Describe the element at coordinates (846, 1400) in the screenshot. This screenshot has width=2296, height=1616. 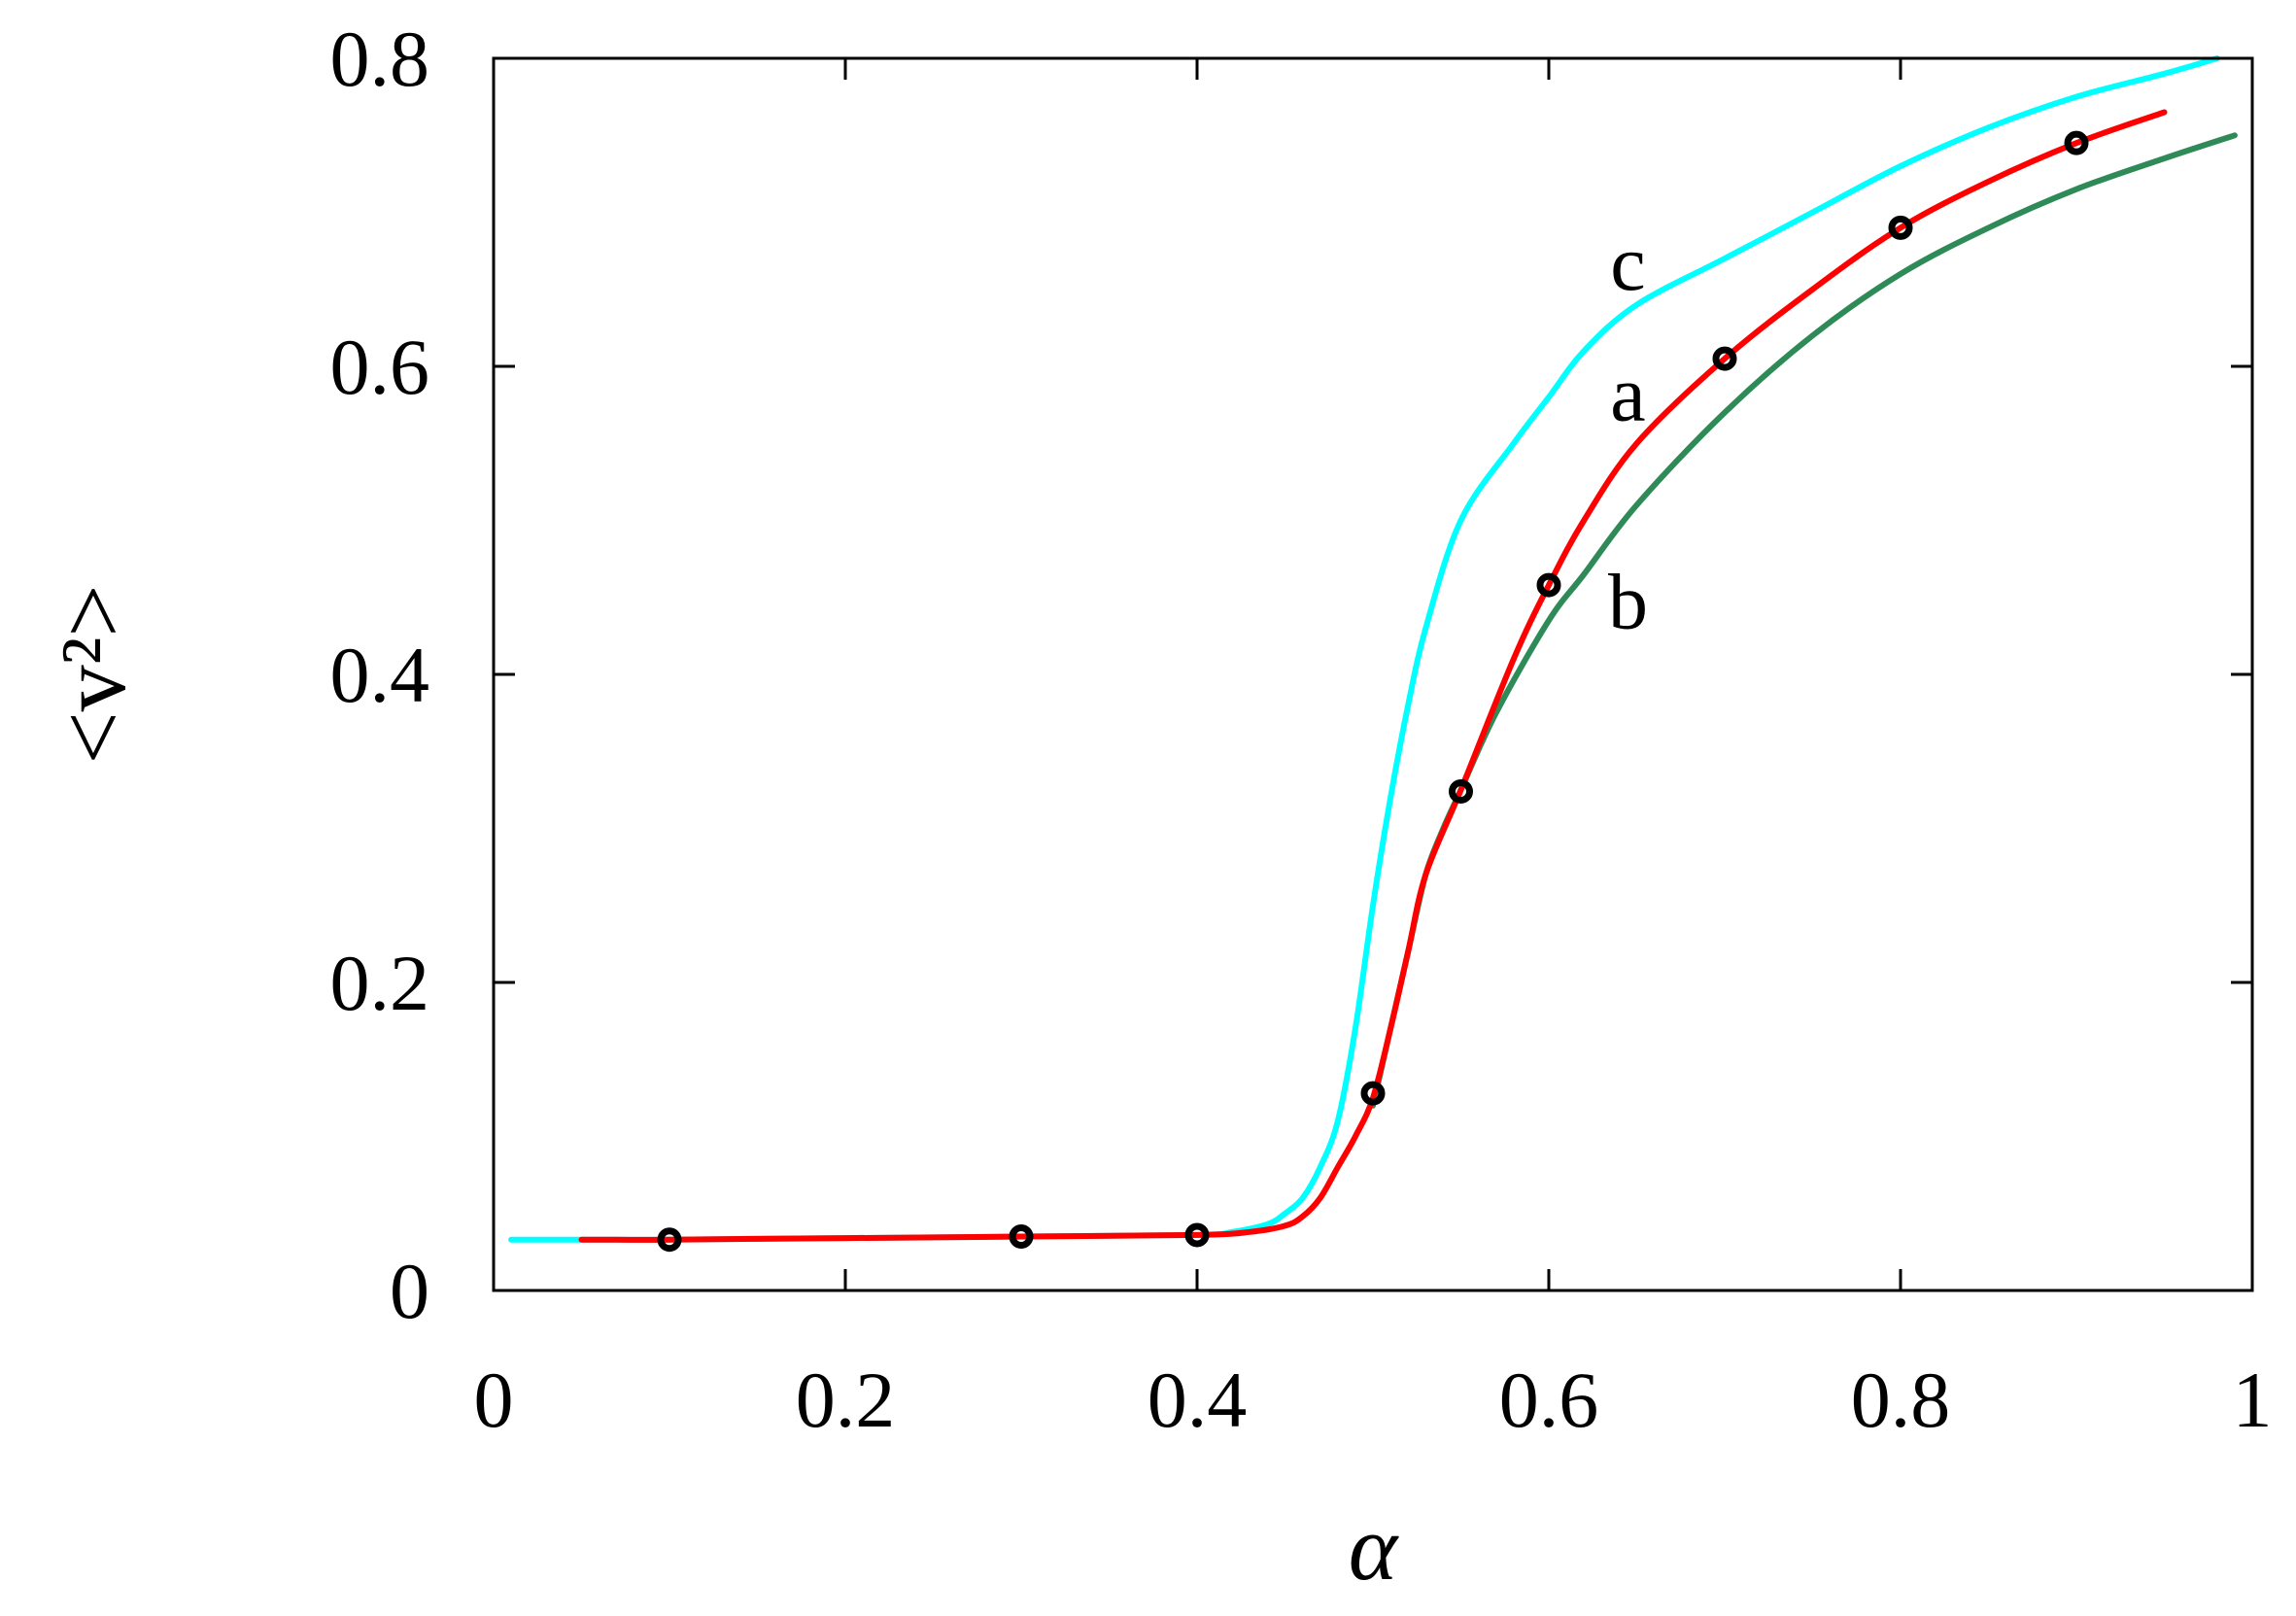
I see `x-tick-label: 0.2` at that location.